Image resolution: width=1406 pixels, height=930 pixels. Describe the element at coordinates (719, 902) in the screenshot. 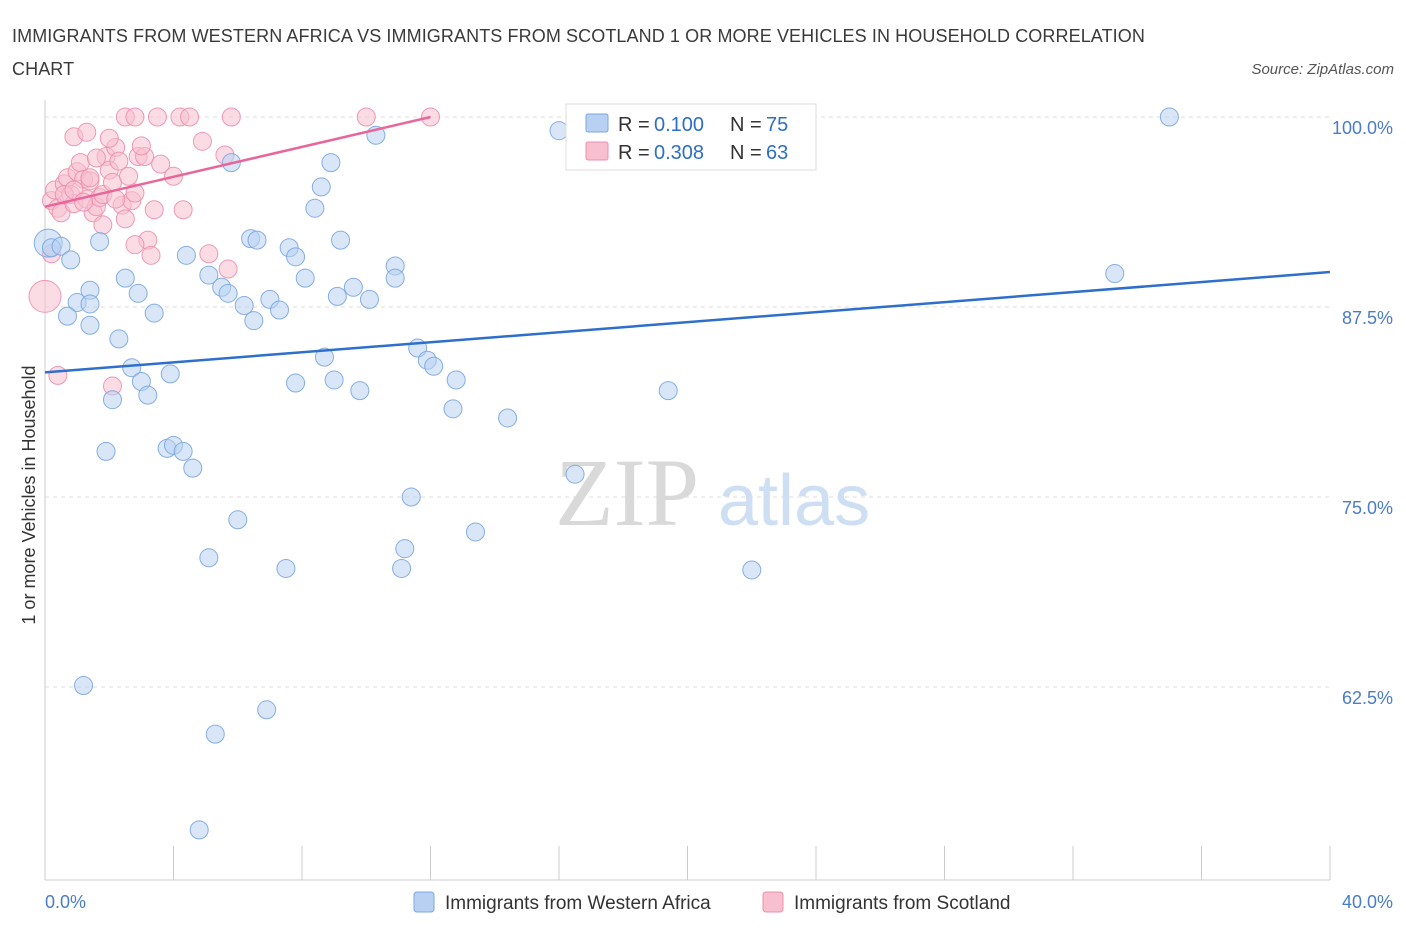

I see `x-tick-labels: 0.0% 40.0%` at that location.